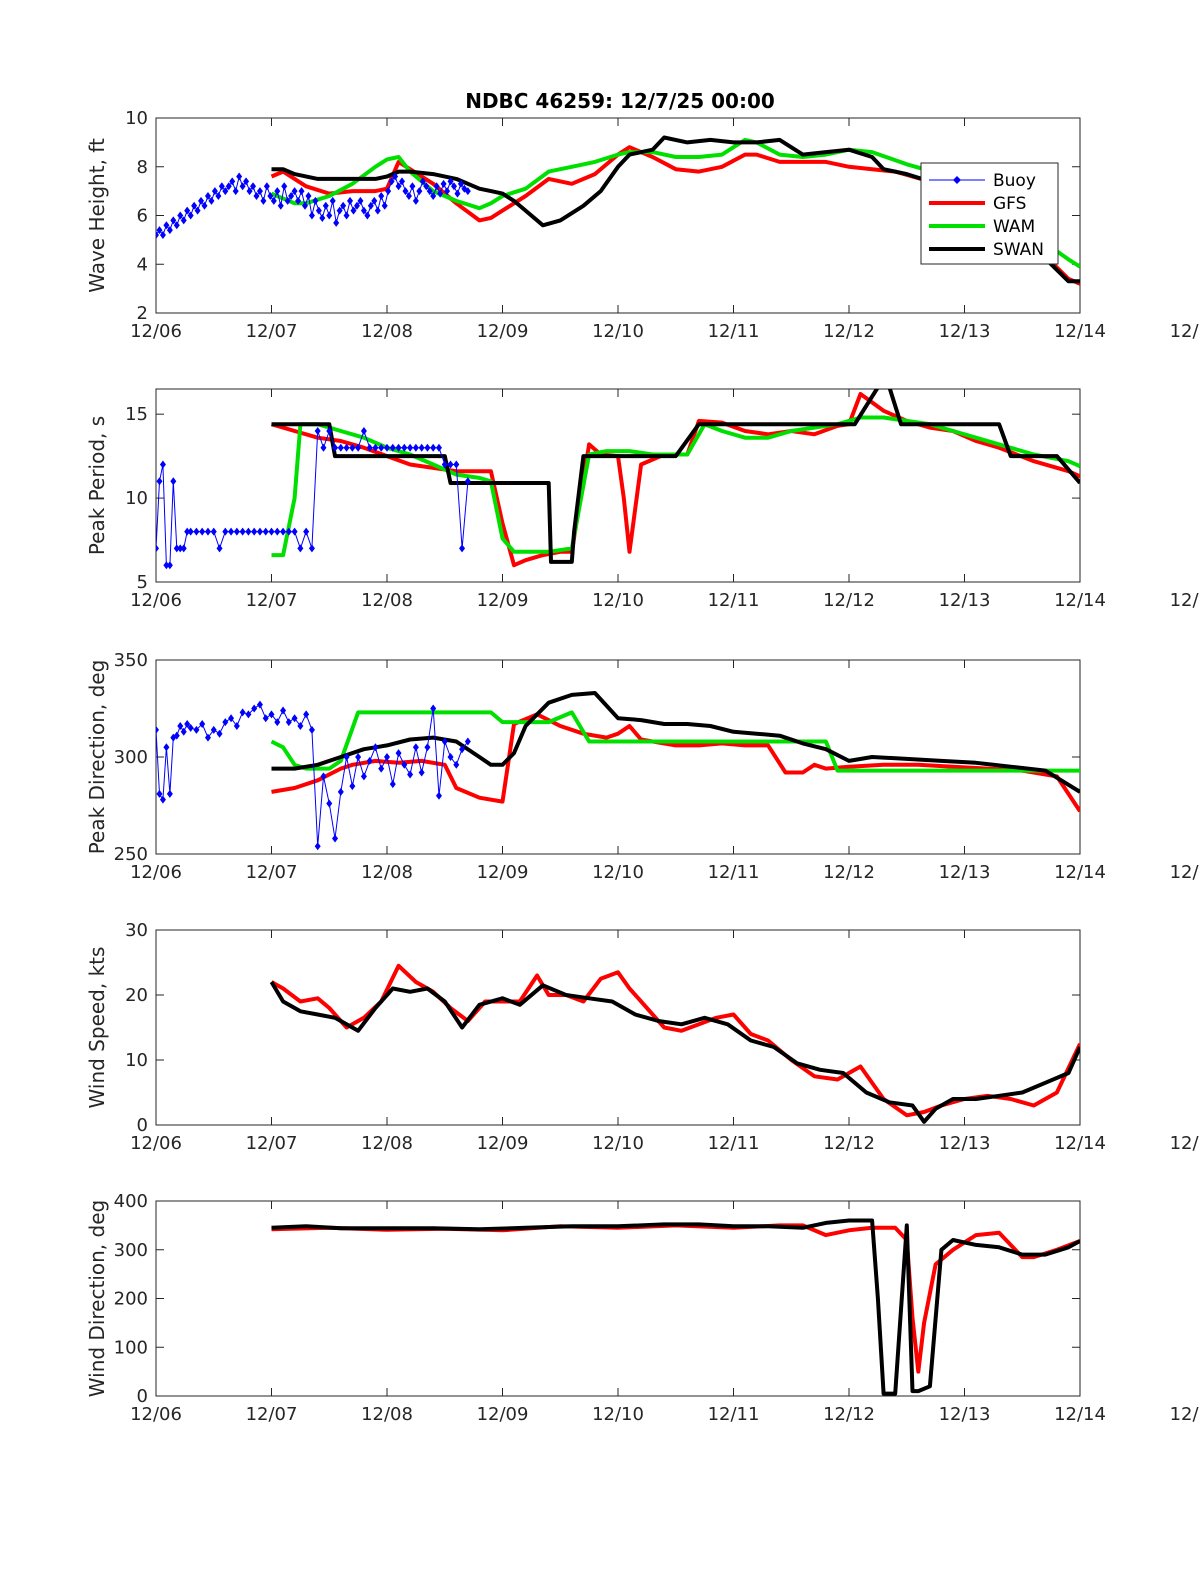  Describe the element at coordinates (675, 742) in the screenshot. I see `peak_direction-series-swan` at that location.